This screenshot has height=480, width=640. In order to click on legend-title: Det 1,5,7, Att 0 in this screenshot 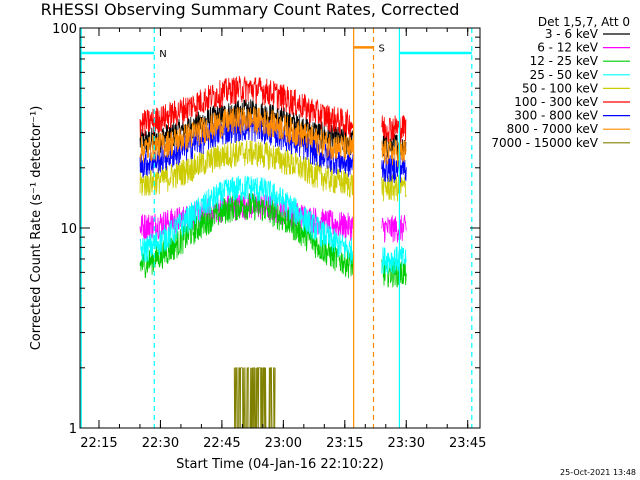, I will do `click(584, 22)`.